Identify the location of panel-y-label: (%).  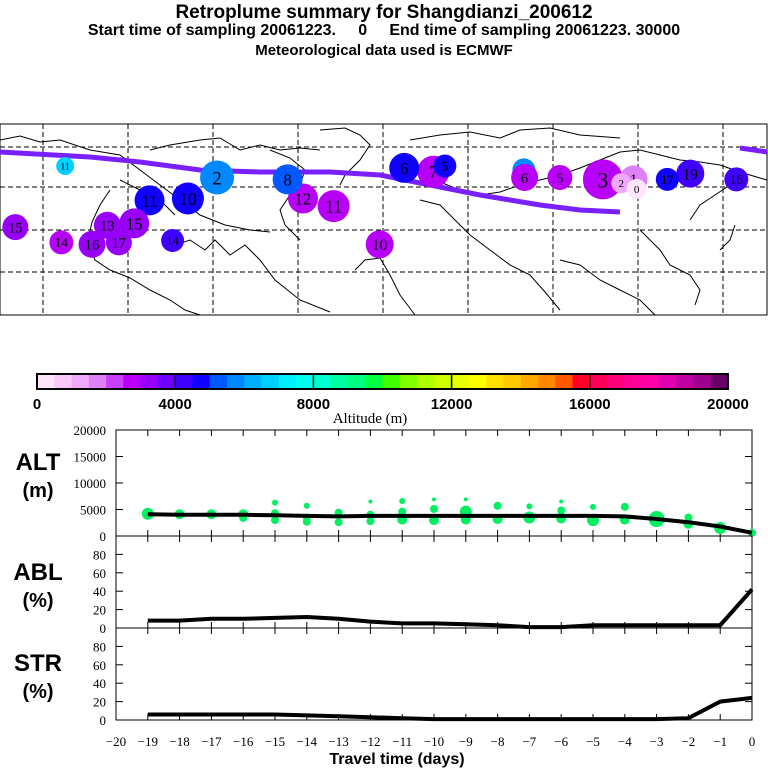
(37, 692).